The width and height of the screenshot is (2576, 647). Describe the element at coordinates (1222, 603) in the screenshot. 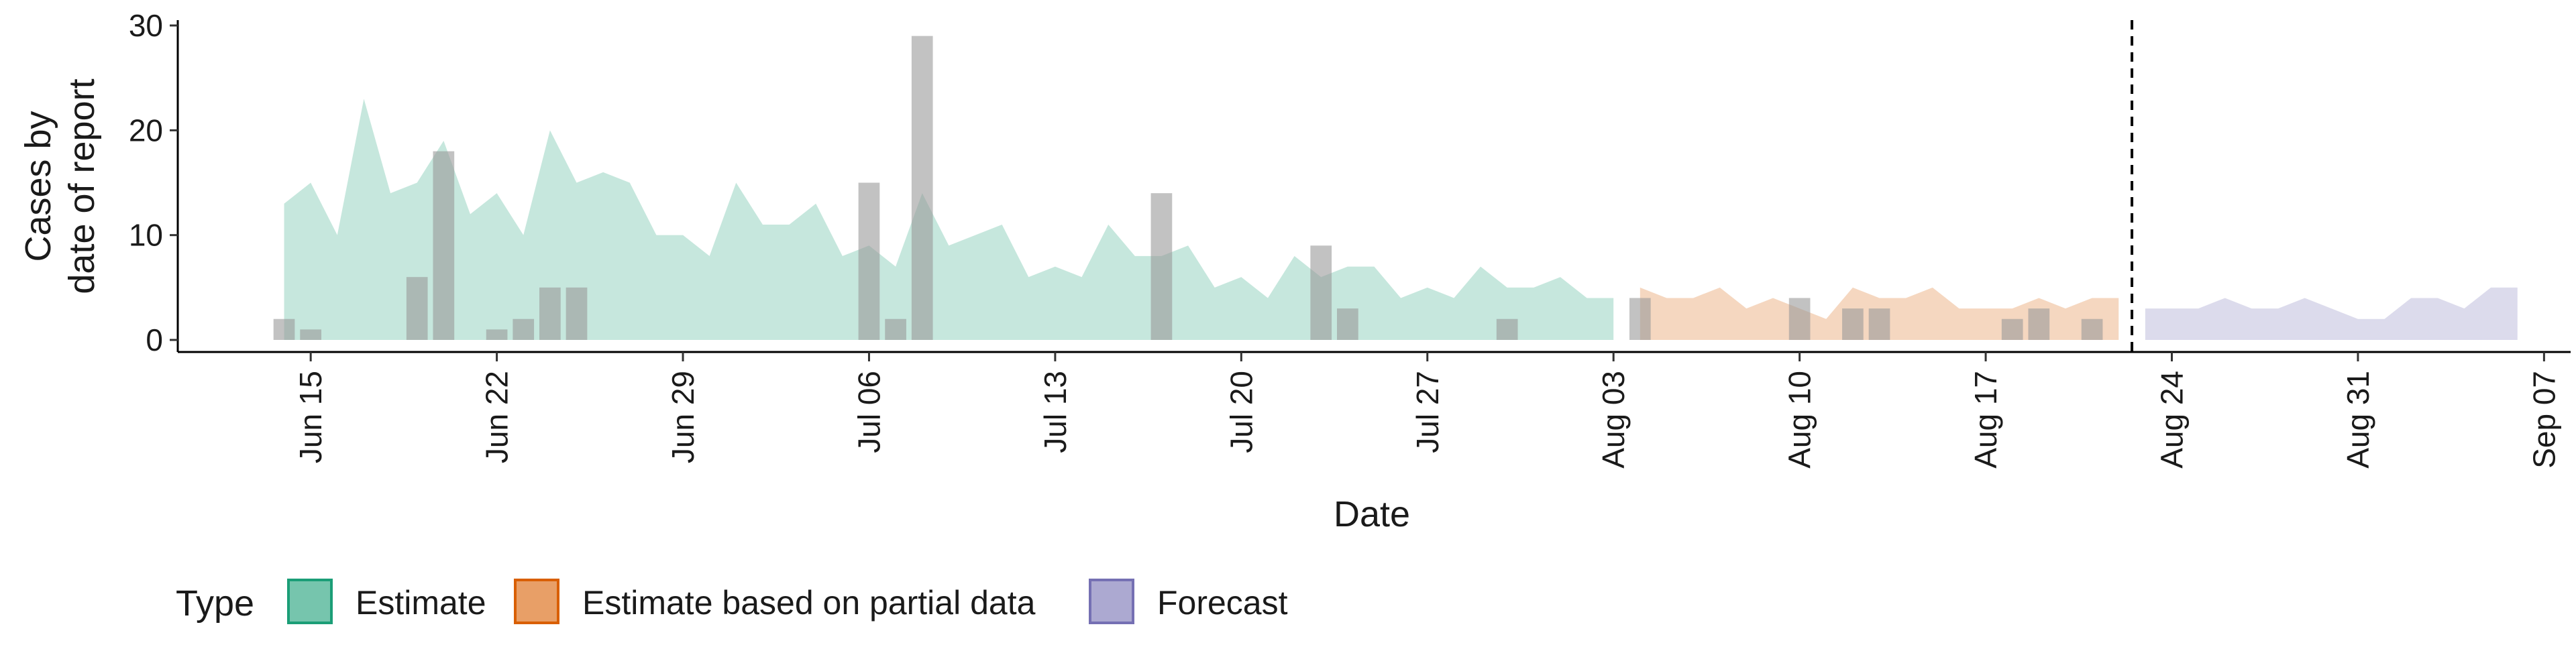

I see `legend-label-3: Forecast` at that location.